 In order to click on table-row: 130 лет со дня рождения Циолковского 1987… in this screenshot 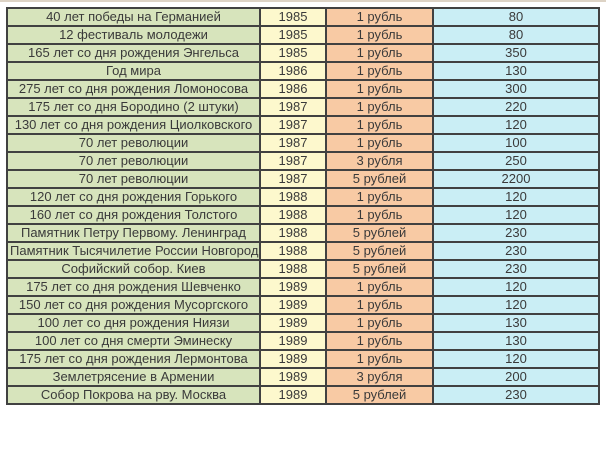, I will do `click(303, 125)`.